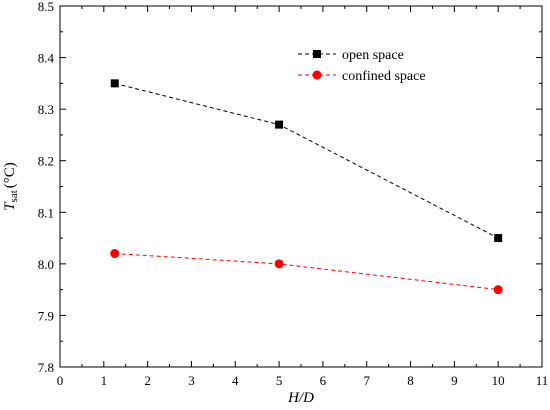  I want to click on y-tick-label-6: 8.4, so click(46, 58).